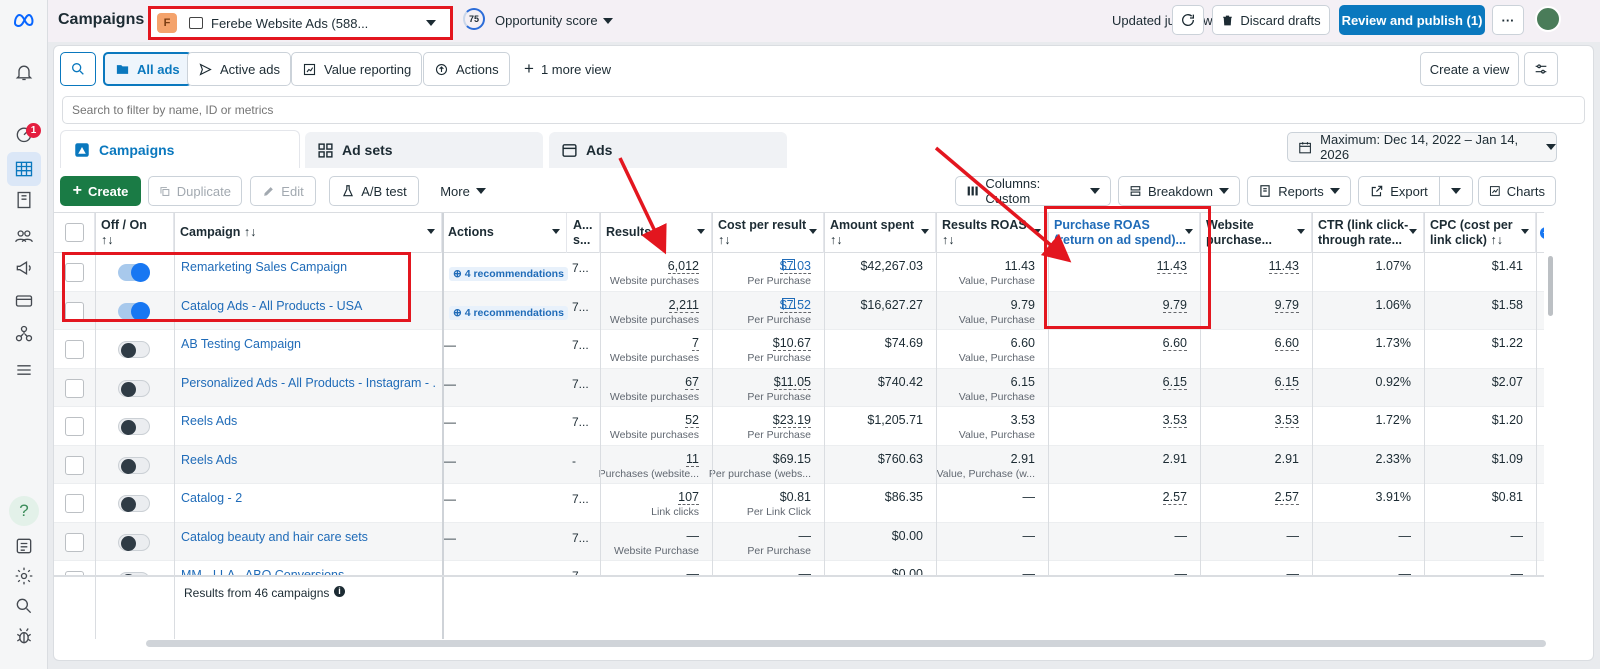 The image size is (1600, 669). Describe the element at coordinates (1286, 458) in the screenshot. I see `website-purchase-roas-value: 2.91` at that location.